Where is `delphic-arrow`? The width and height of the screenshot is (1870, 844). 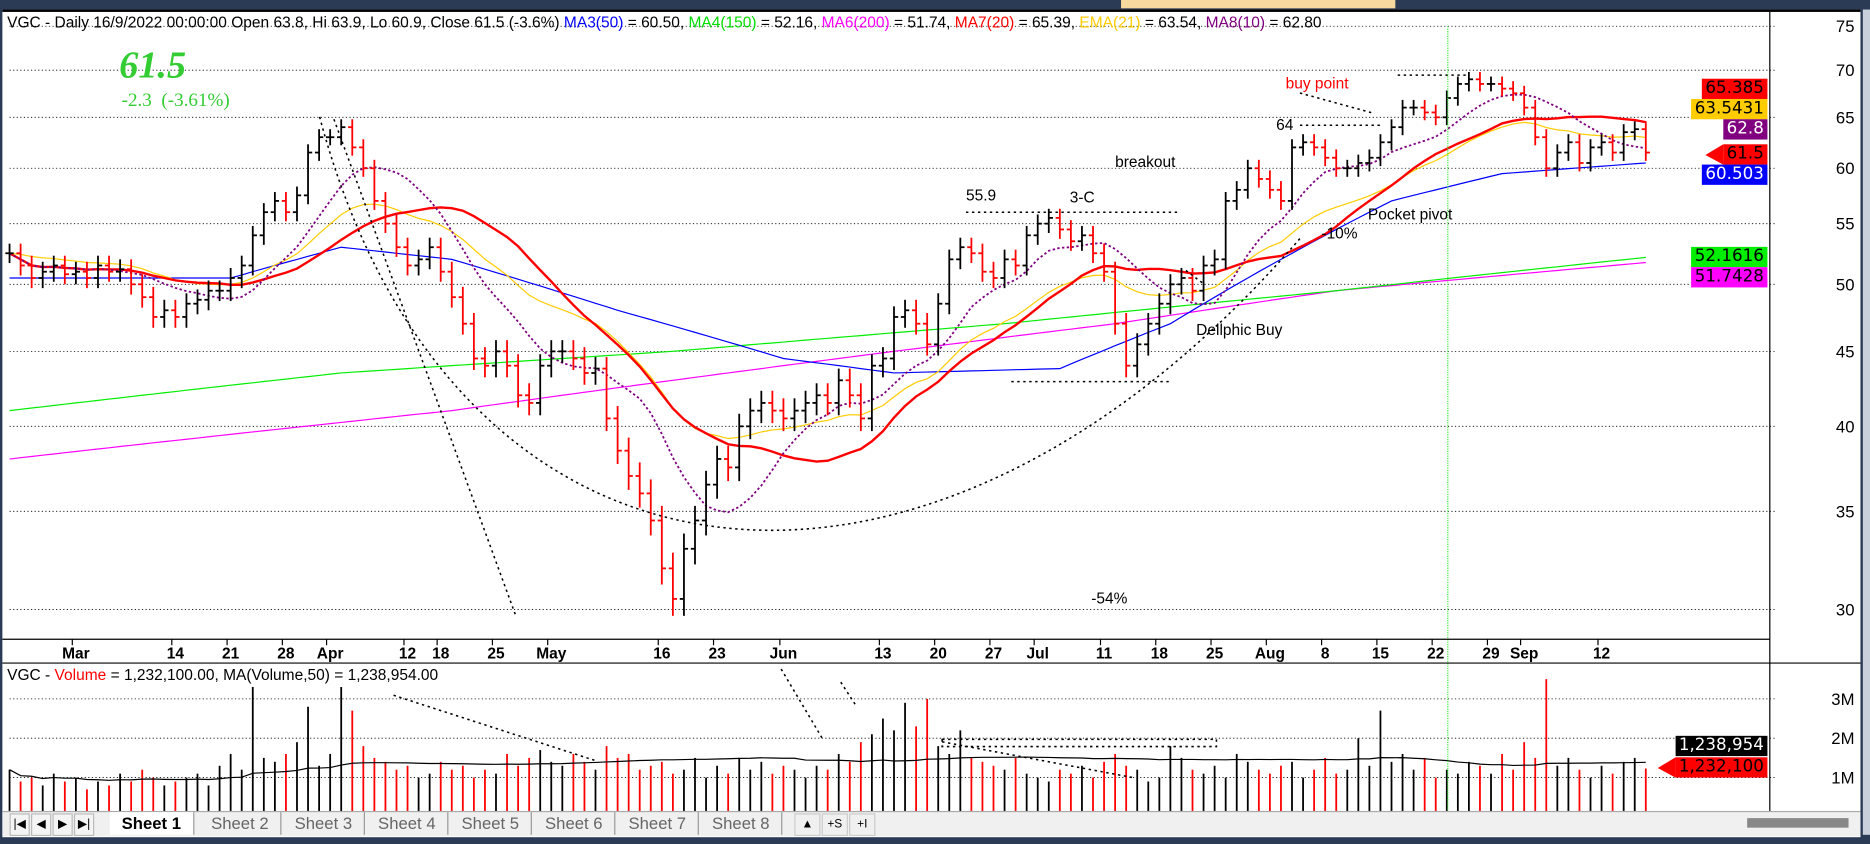 delphic-arrow is located at coordinates (1192, 275).